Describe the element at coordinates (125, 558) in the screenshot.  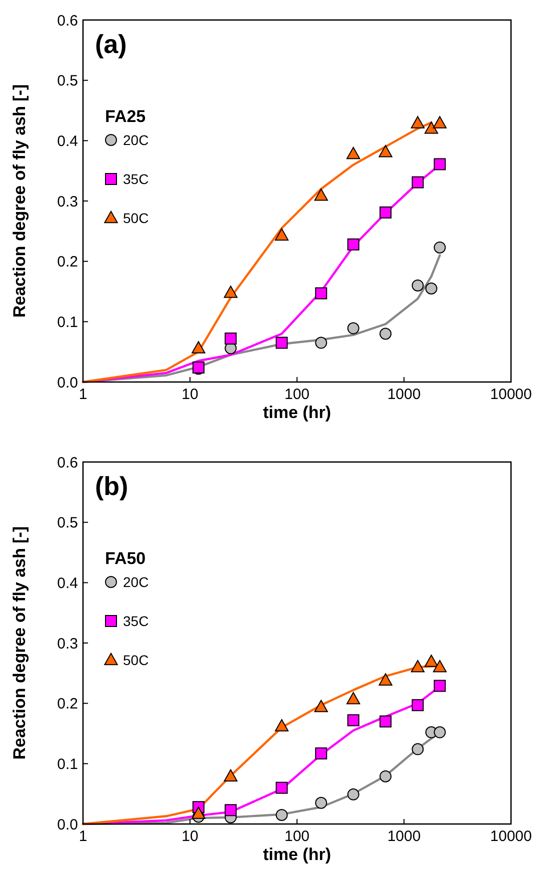
I see `legend-title: FA50` at that location.